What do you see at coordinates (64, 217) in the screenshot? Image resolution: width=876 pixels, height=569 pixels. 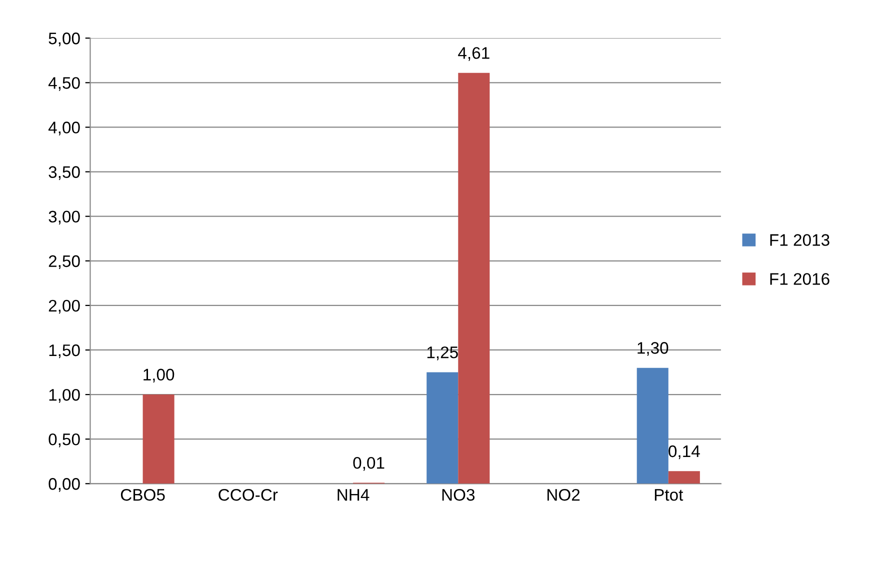 I see `y-tick-label: 3,00` at bounding box center [64, 217].